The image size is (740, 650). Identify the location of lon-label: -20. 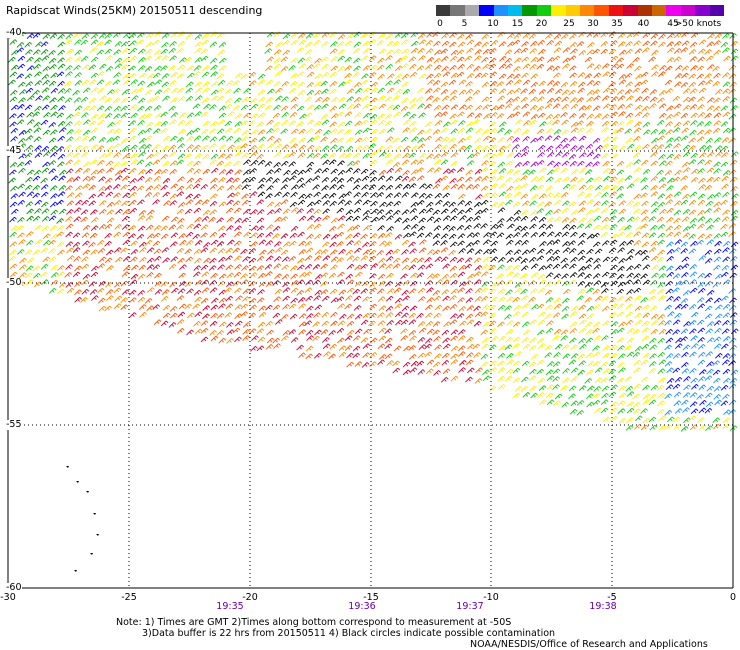
(250, 597).